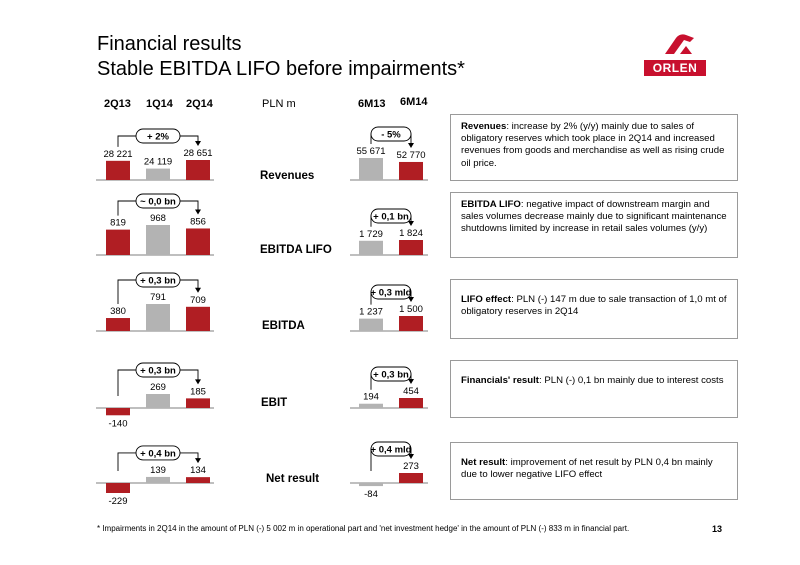 This screenshot has width=800, height=565. What do you see at coordinates (372, 104) in the screenshot?
I see `col-header-6m13: 6M13` at bounding box center [372, 104].